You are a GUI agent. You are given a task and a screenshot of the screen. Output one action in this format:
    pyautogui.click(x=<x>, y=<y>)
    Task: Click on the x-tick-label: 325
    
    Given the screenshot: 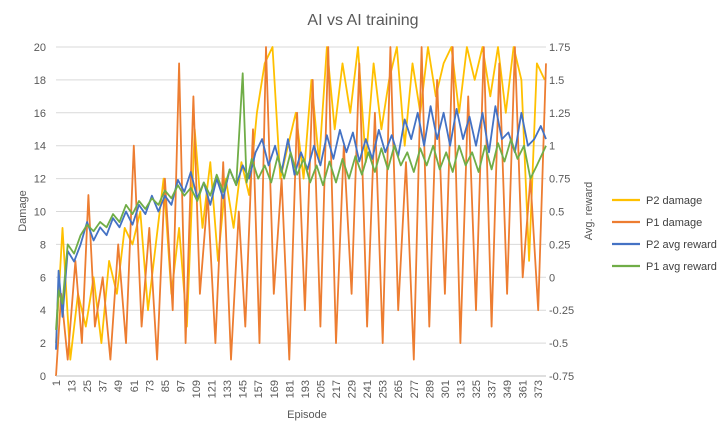 What is the action you would take?
    pyautogui.click(x=477, y=389)
    